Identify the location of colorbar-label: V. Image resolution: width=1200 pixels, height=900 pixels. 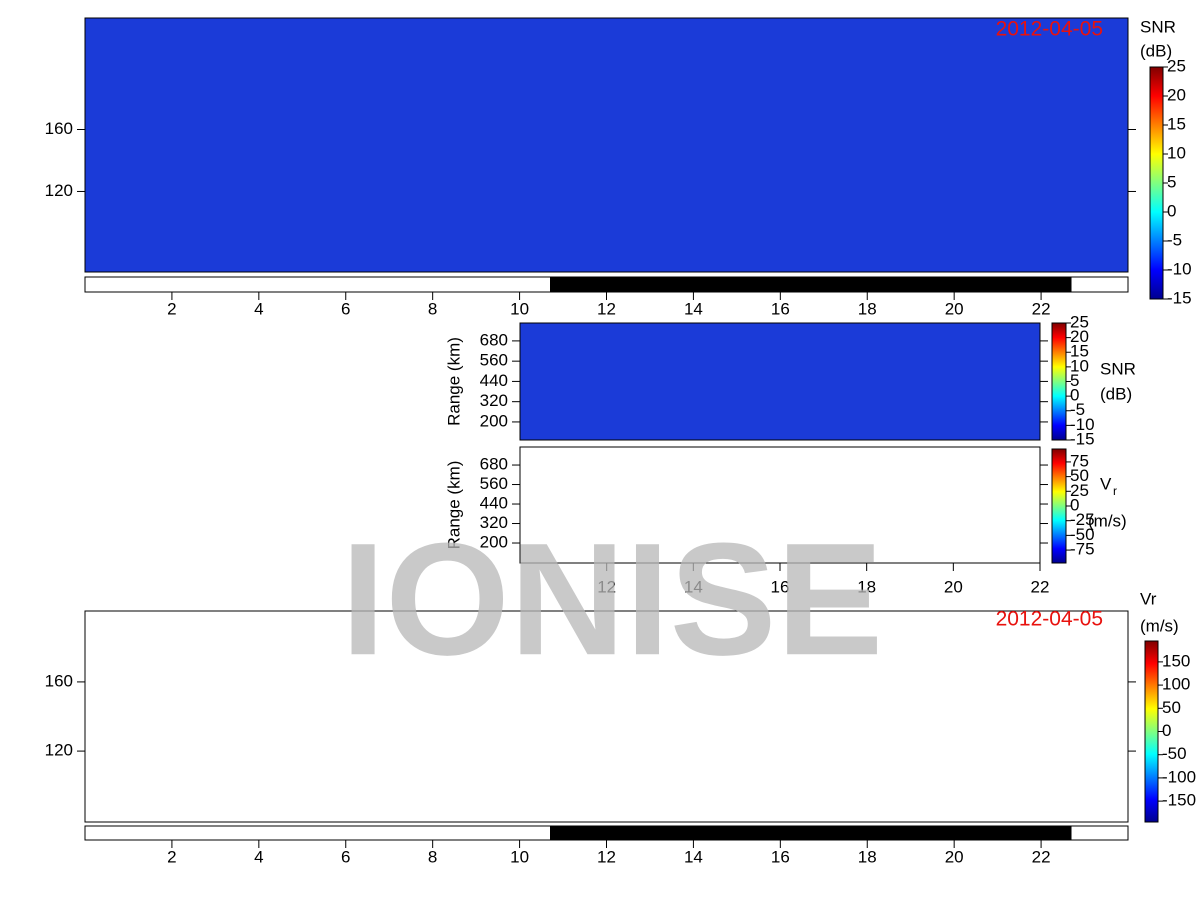
(1106, 483).